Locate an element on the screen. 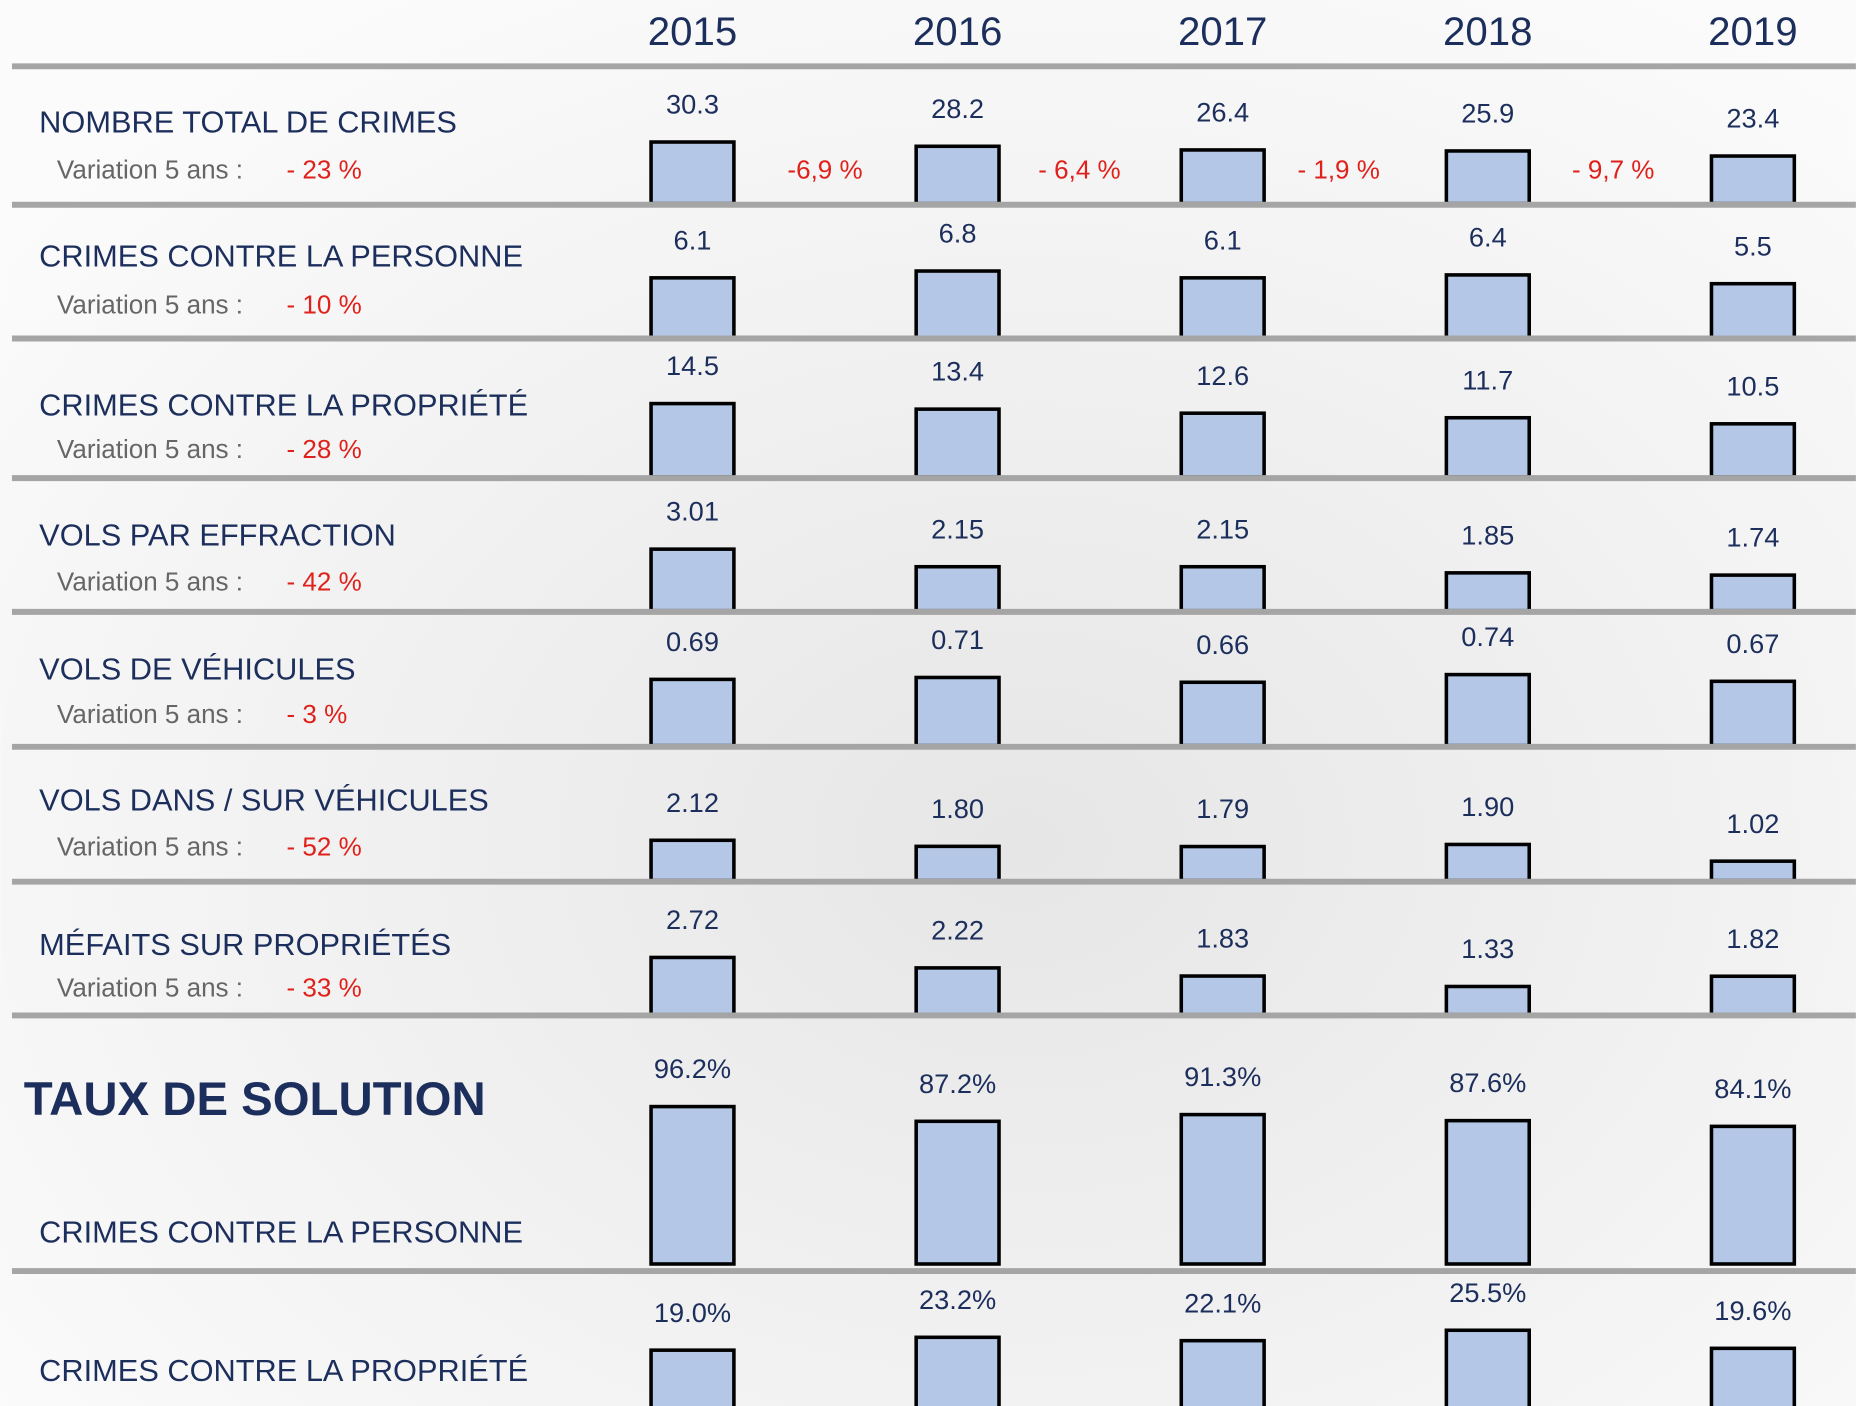  variation-value: - 52 % is located at coordinates (324, 847).